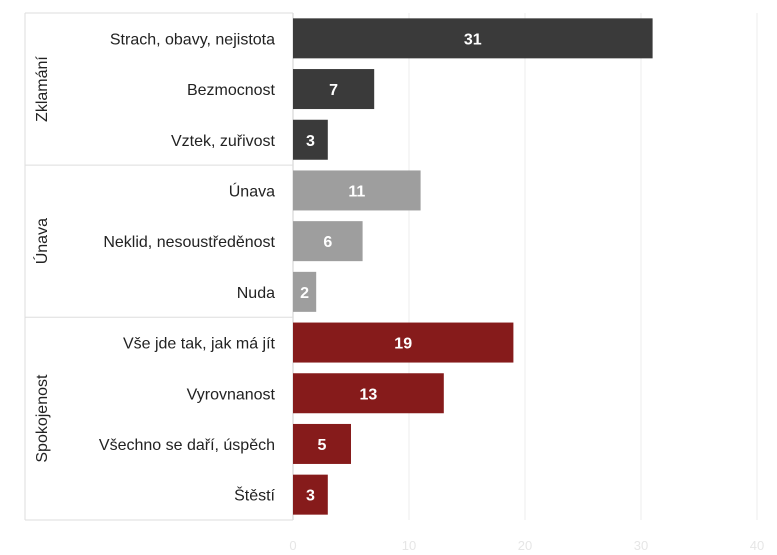 The image size is (777, 555). I want to click on bar-value-label: 11, so click(356, 191).